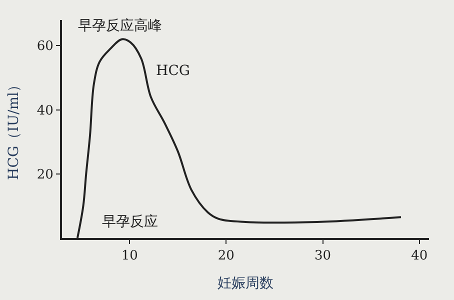 The height and width of the screenshot is (300, 454). Describe the element at coordinates (120, 26) in the screenshot. I see `annotation: 早孕反应高峰` at that location.